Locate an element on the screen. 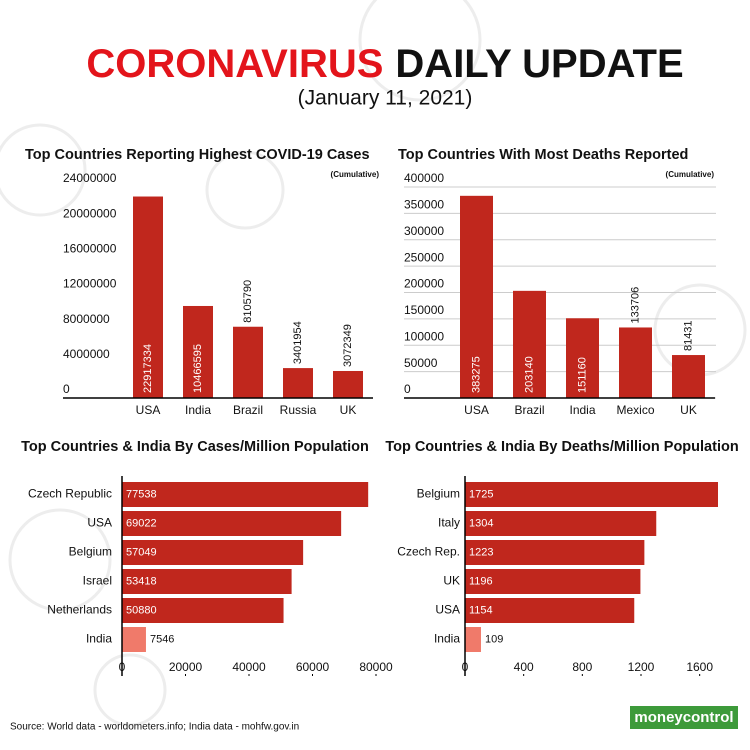 Image resolution: width=750 pixels, height=750 pixels. category-label: Czech Republic is located at coordinates (70, 494).